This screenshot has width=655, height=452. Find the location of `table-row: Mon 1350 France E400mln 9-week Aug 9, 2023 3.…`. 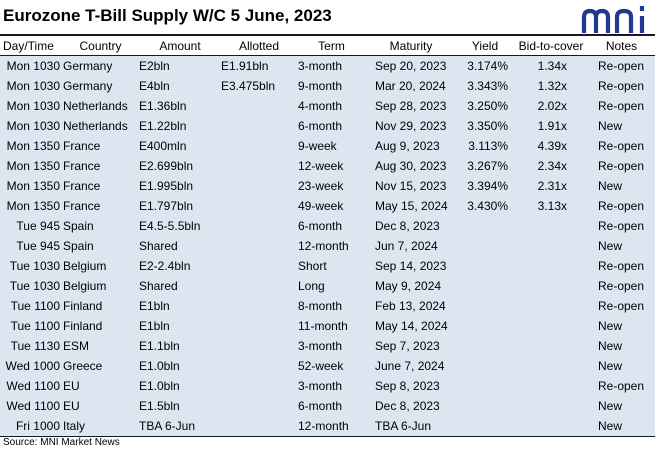

table-row: Mon 1350 France E400mln 9-week Aug 9, 2023 3.… is located at coordinates (327, 146).